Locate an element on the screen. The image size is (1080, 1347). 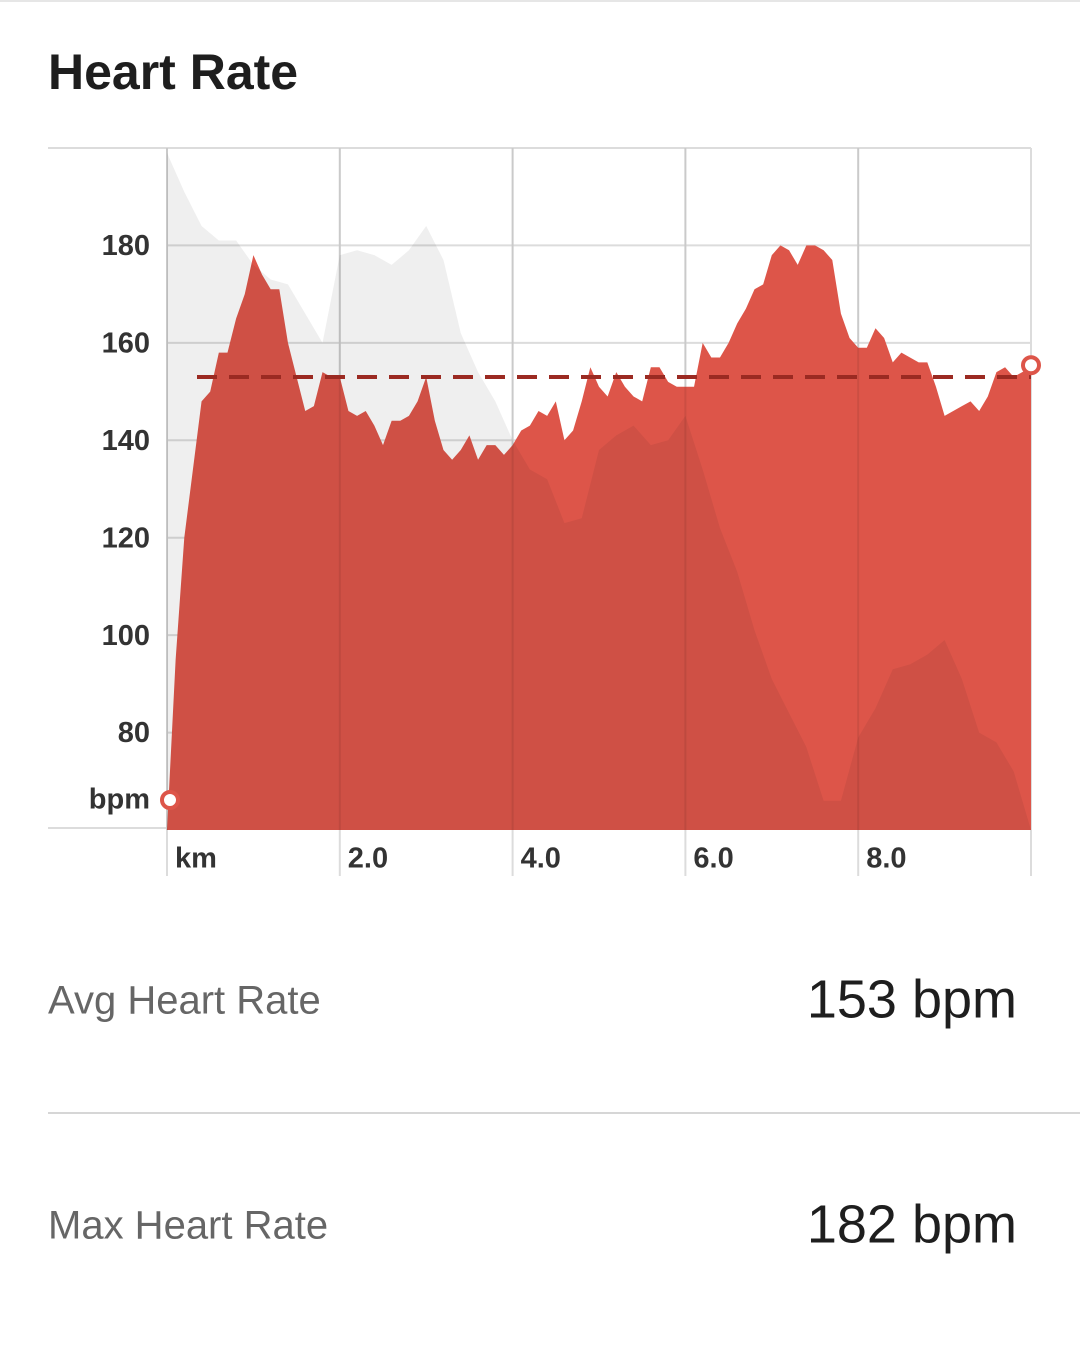
stat-label: Avg Heart Rate is located at coordinates (184, 1001).